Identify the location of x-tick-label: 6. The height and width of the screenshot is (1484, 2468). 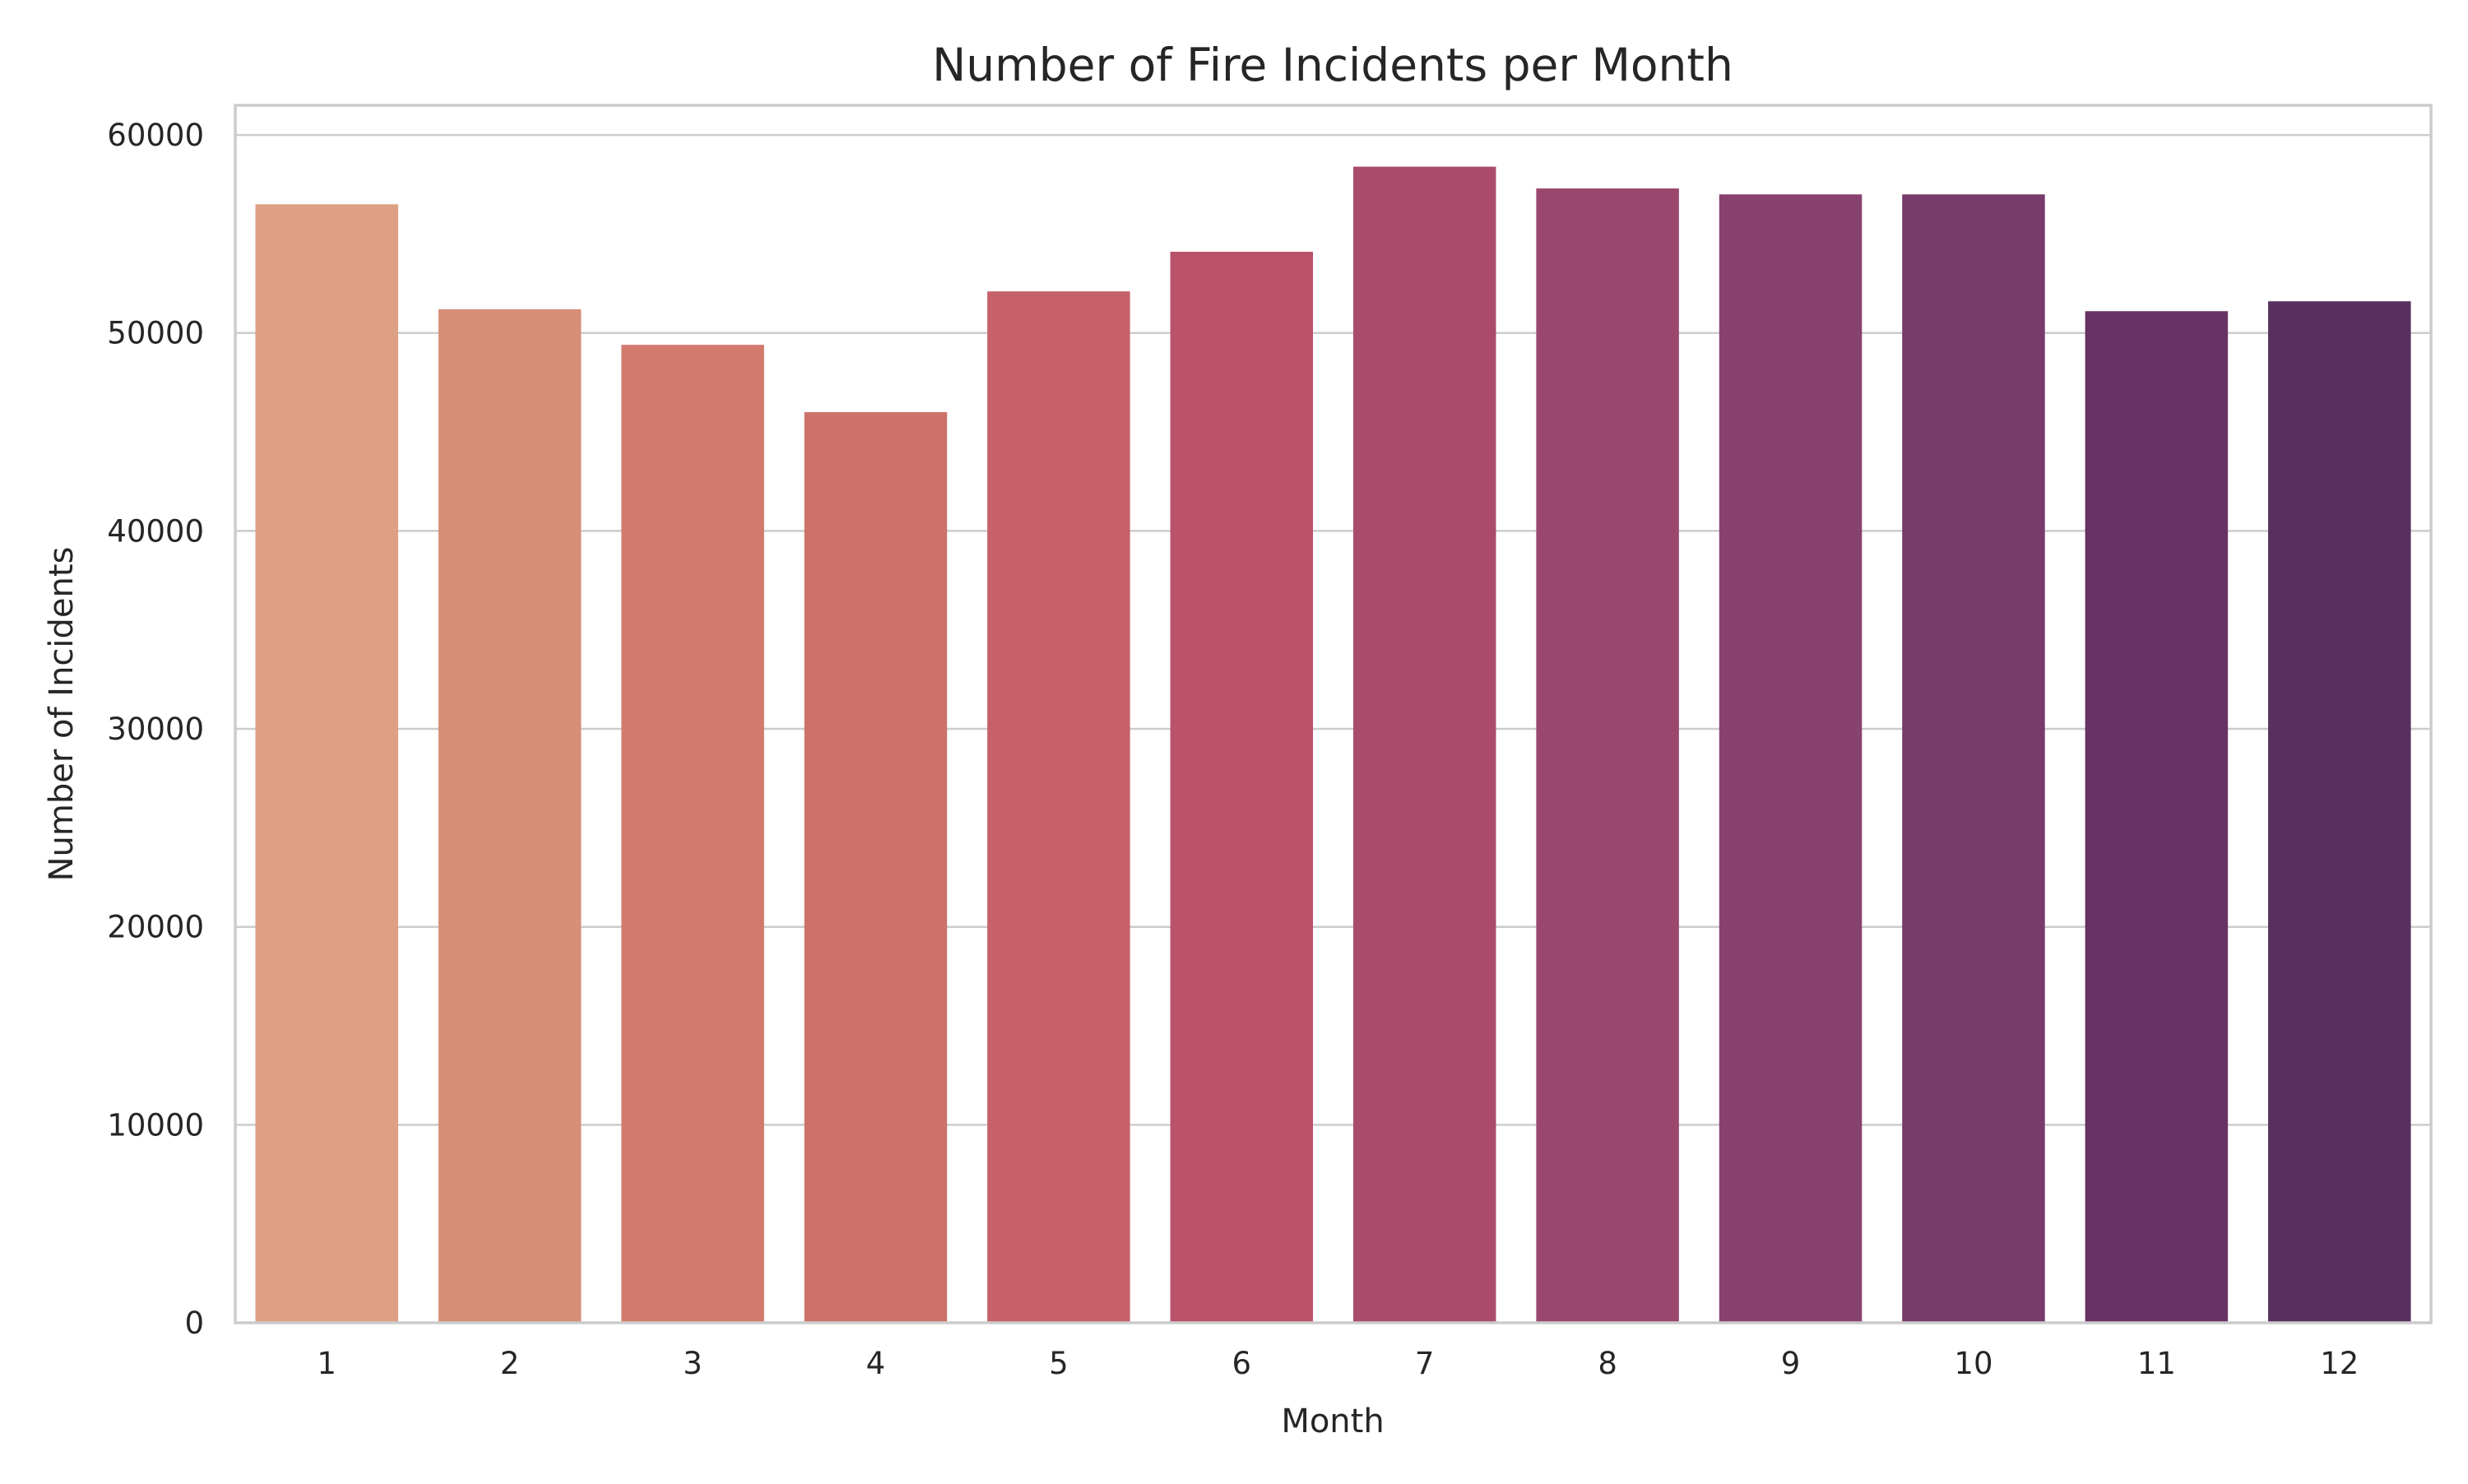
(1242, 1363).